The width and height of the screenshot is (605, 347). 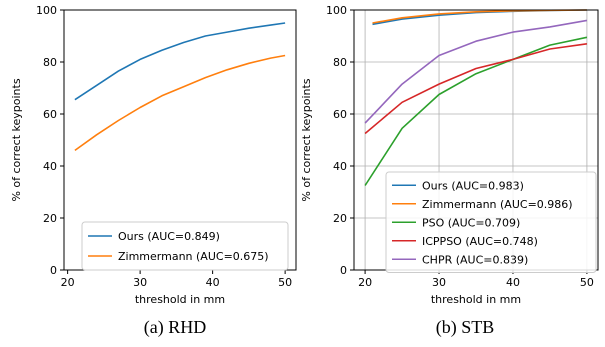 What do you see at coordinates (497, 204) in the screenshot?
I see `legend-entry: Zimmermann (AUC=0.986)` at bounding box center [497, 204].